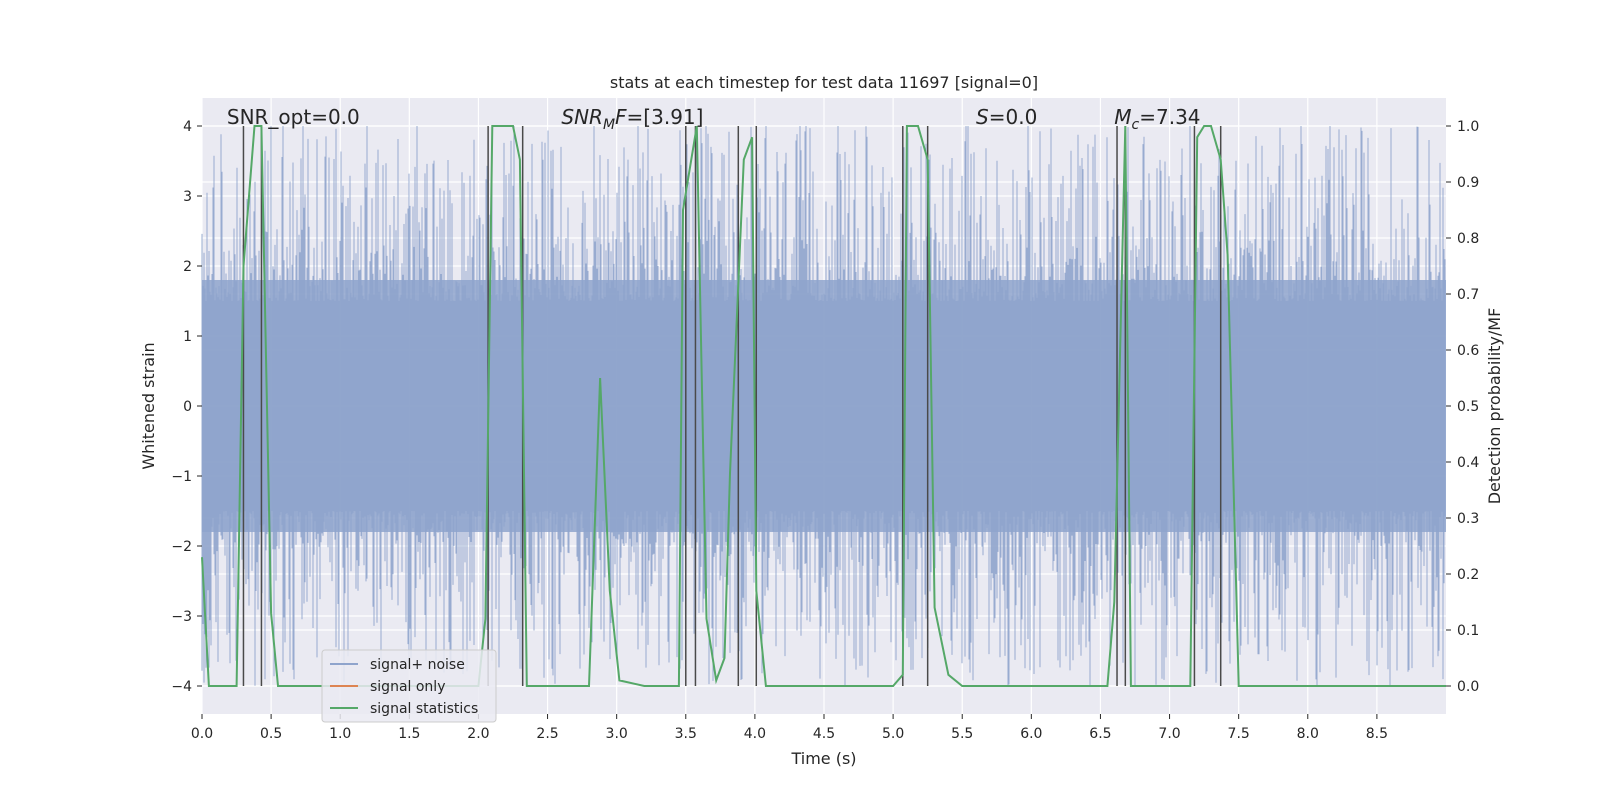  What do you see at coordinates (1308, 734) in the screenshot?
I see `x-tick-label-16: 8.0` at bounding box center [1308, 734].